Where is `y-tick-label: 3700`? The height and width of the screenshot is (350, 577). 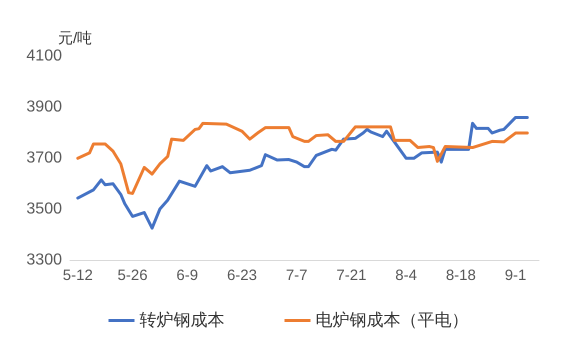 y-tick-label: 3700 is located at coordinates (44, 158).